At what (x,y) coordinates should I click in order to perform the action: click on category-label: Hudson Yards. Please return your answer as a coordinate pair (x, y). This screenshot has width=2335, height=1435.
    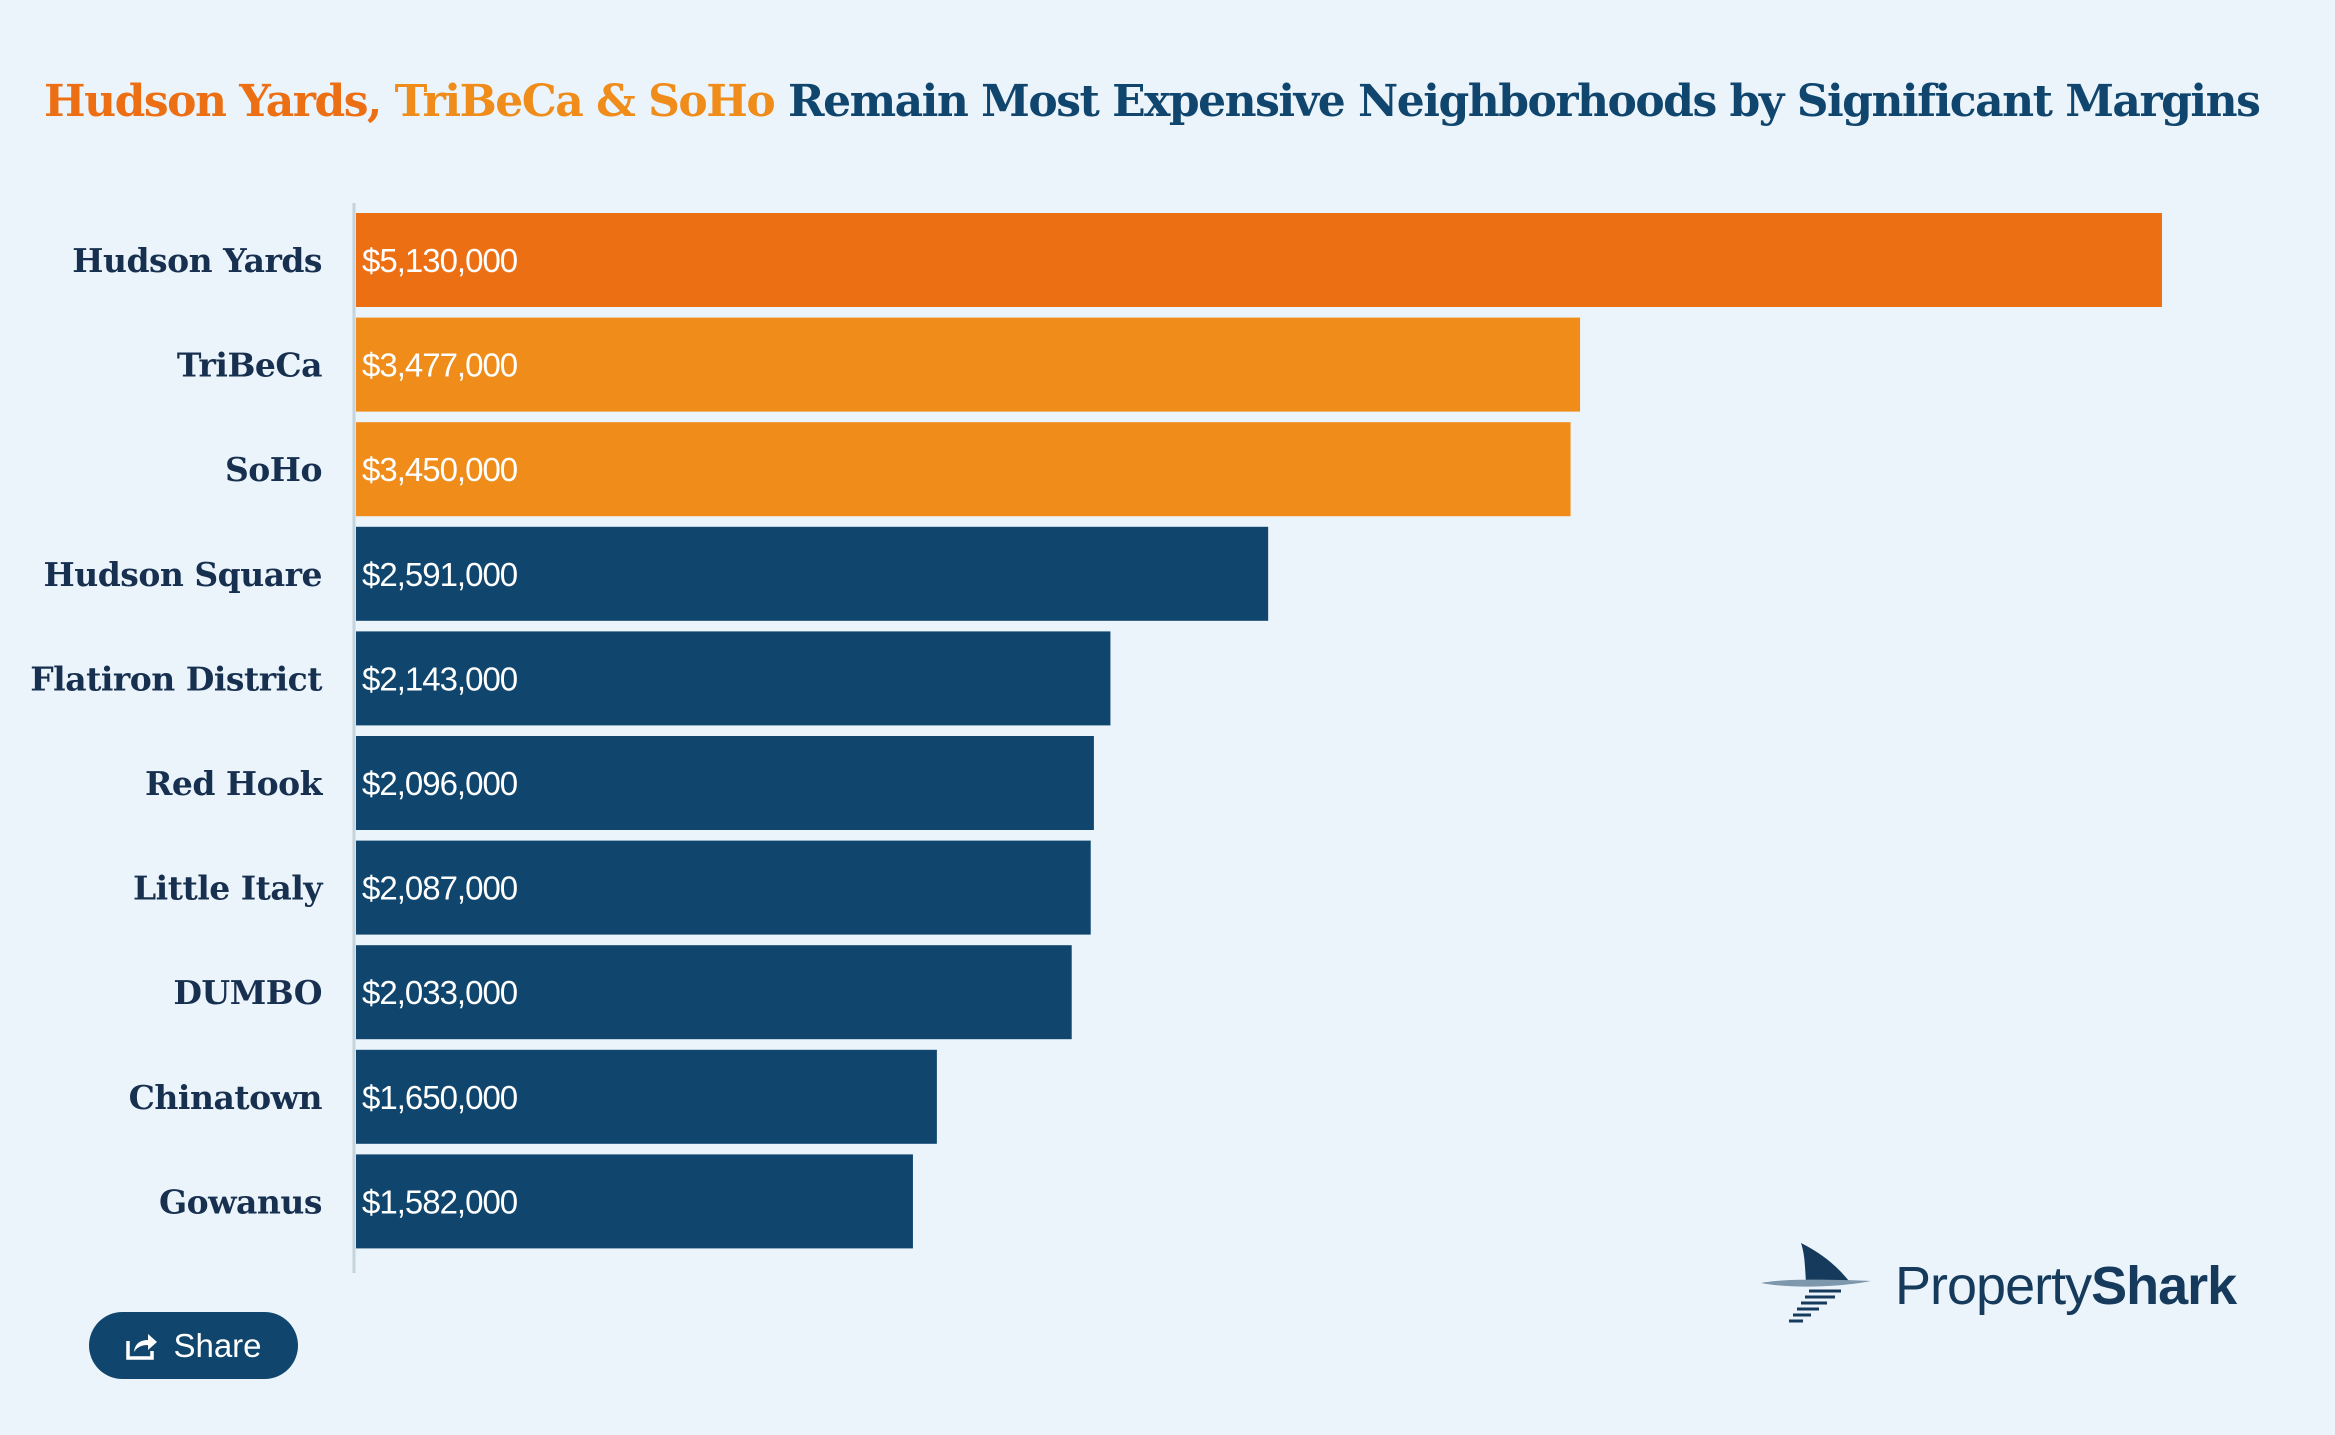
    Looking at the image, I should click on (197, 260).